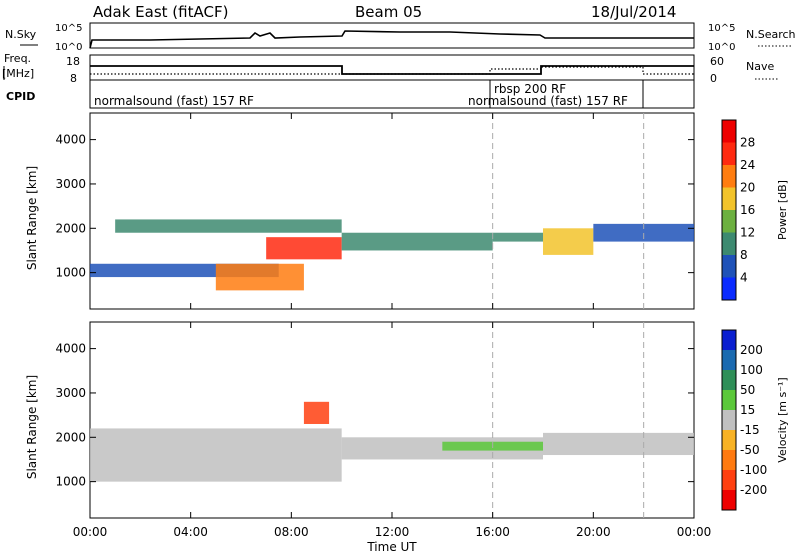 Image resolution: width=800 pixels, height=558 pixels. I want to click on velocity-colorbar-tick: 100, so click(751, 370).